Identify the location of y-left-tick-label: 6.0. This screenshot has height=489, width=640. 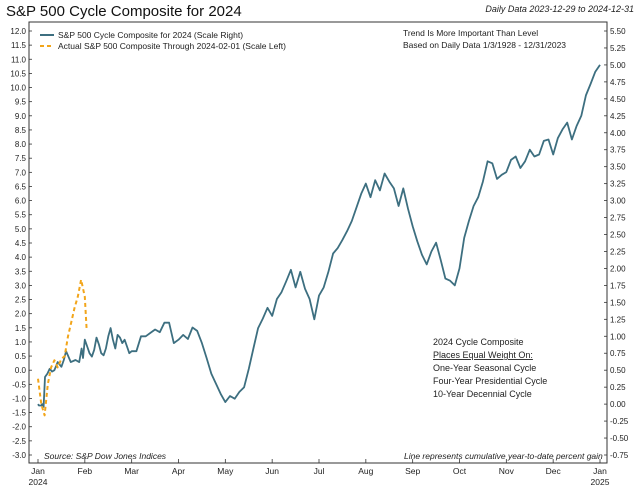
(21, 201).